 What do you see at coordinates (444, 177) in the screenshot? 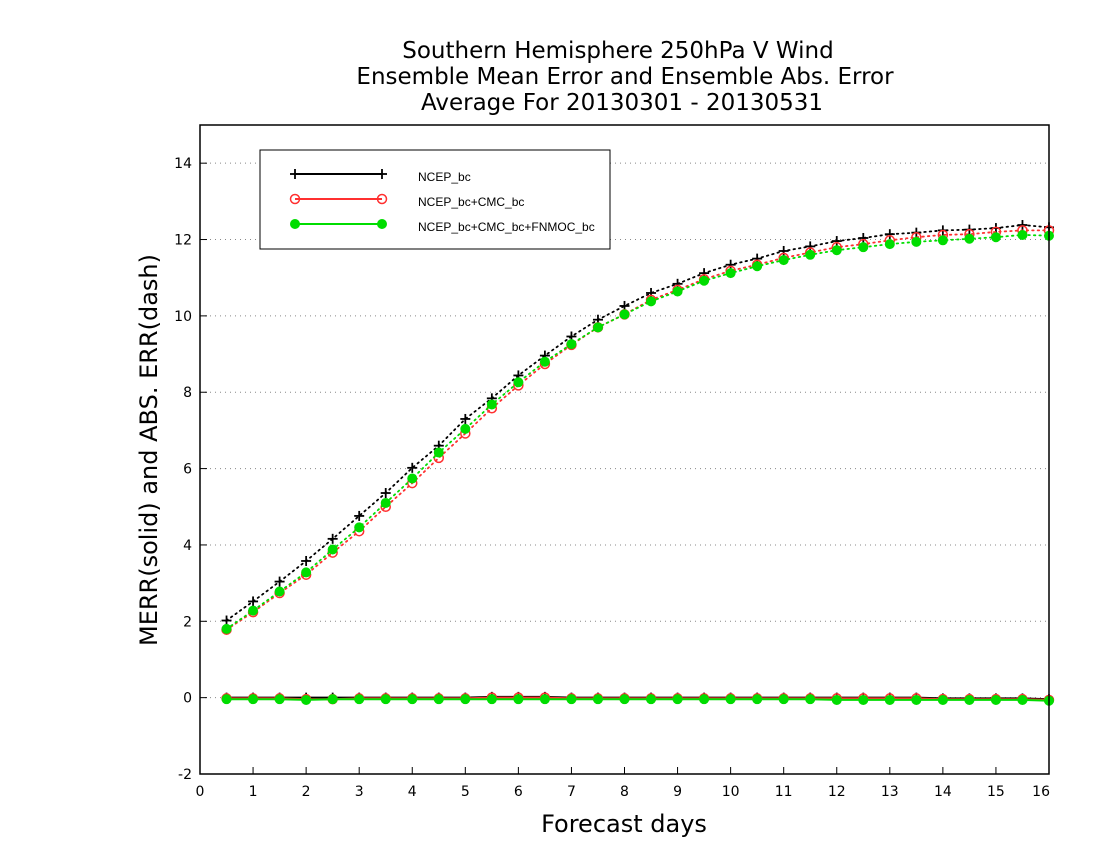
I see `legend-label-ncep: NCEP_bc` at bounding box center [444, 177].